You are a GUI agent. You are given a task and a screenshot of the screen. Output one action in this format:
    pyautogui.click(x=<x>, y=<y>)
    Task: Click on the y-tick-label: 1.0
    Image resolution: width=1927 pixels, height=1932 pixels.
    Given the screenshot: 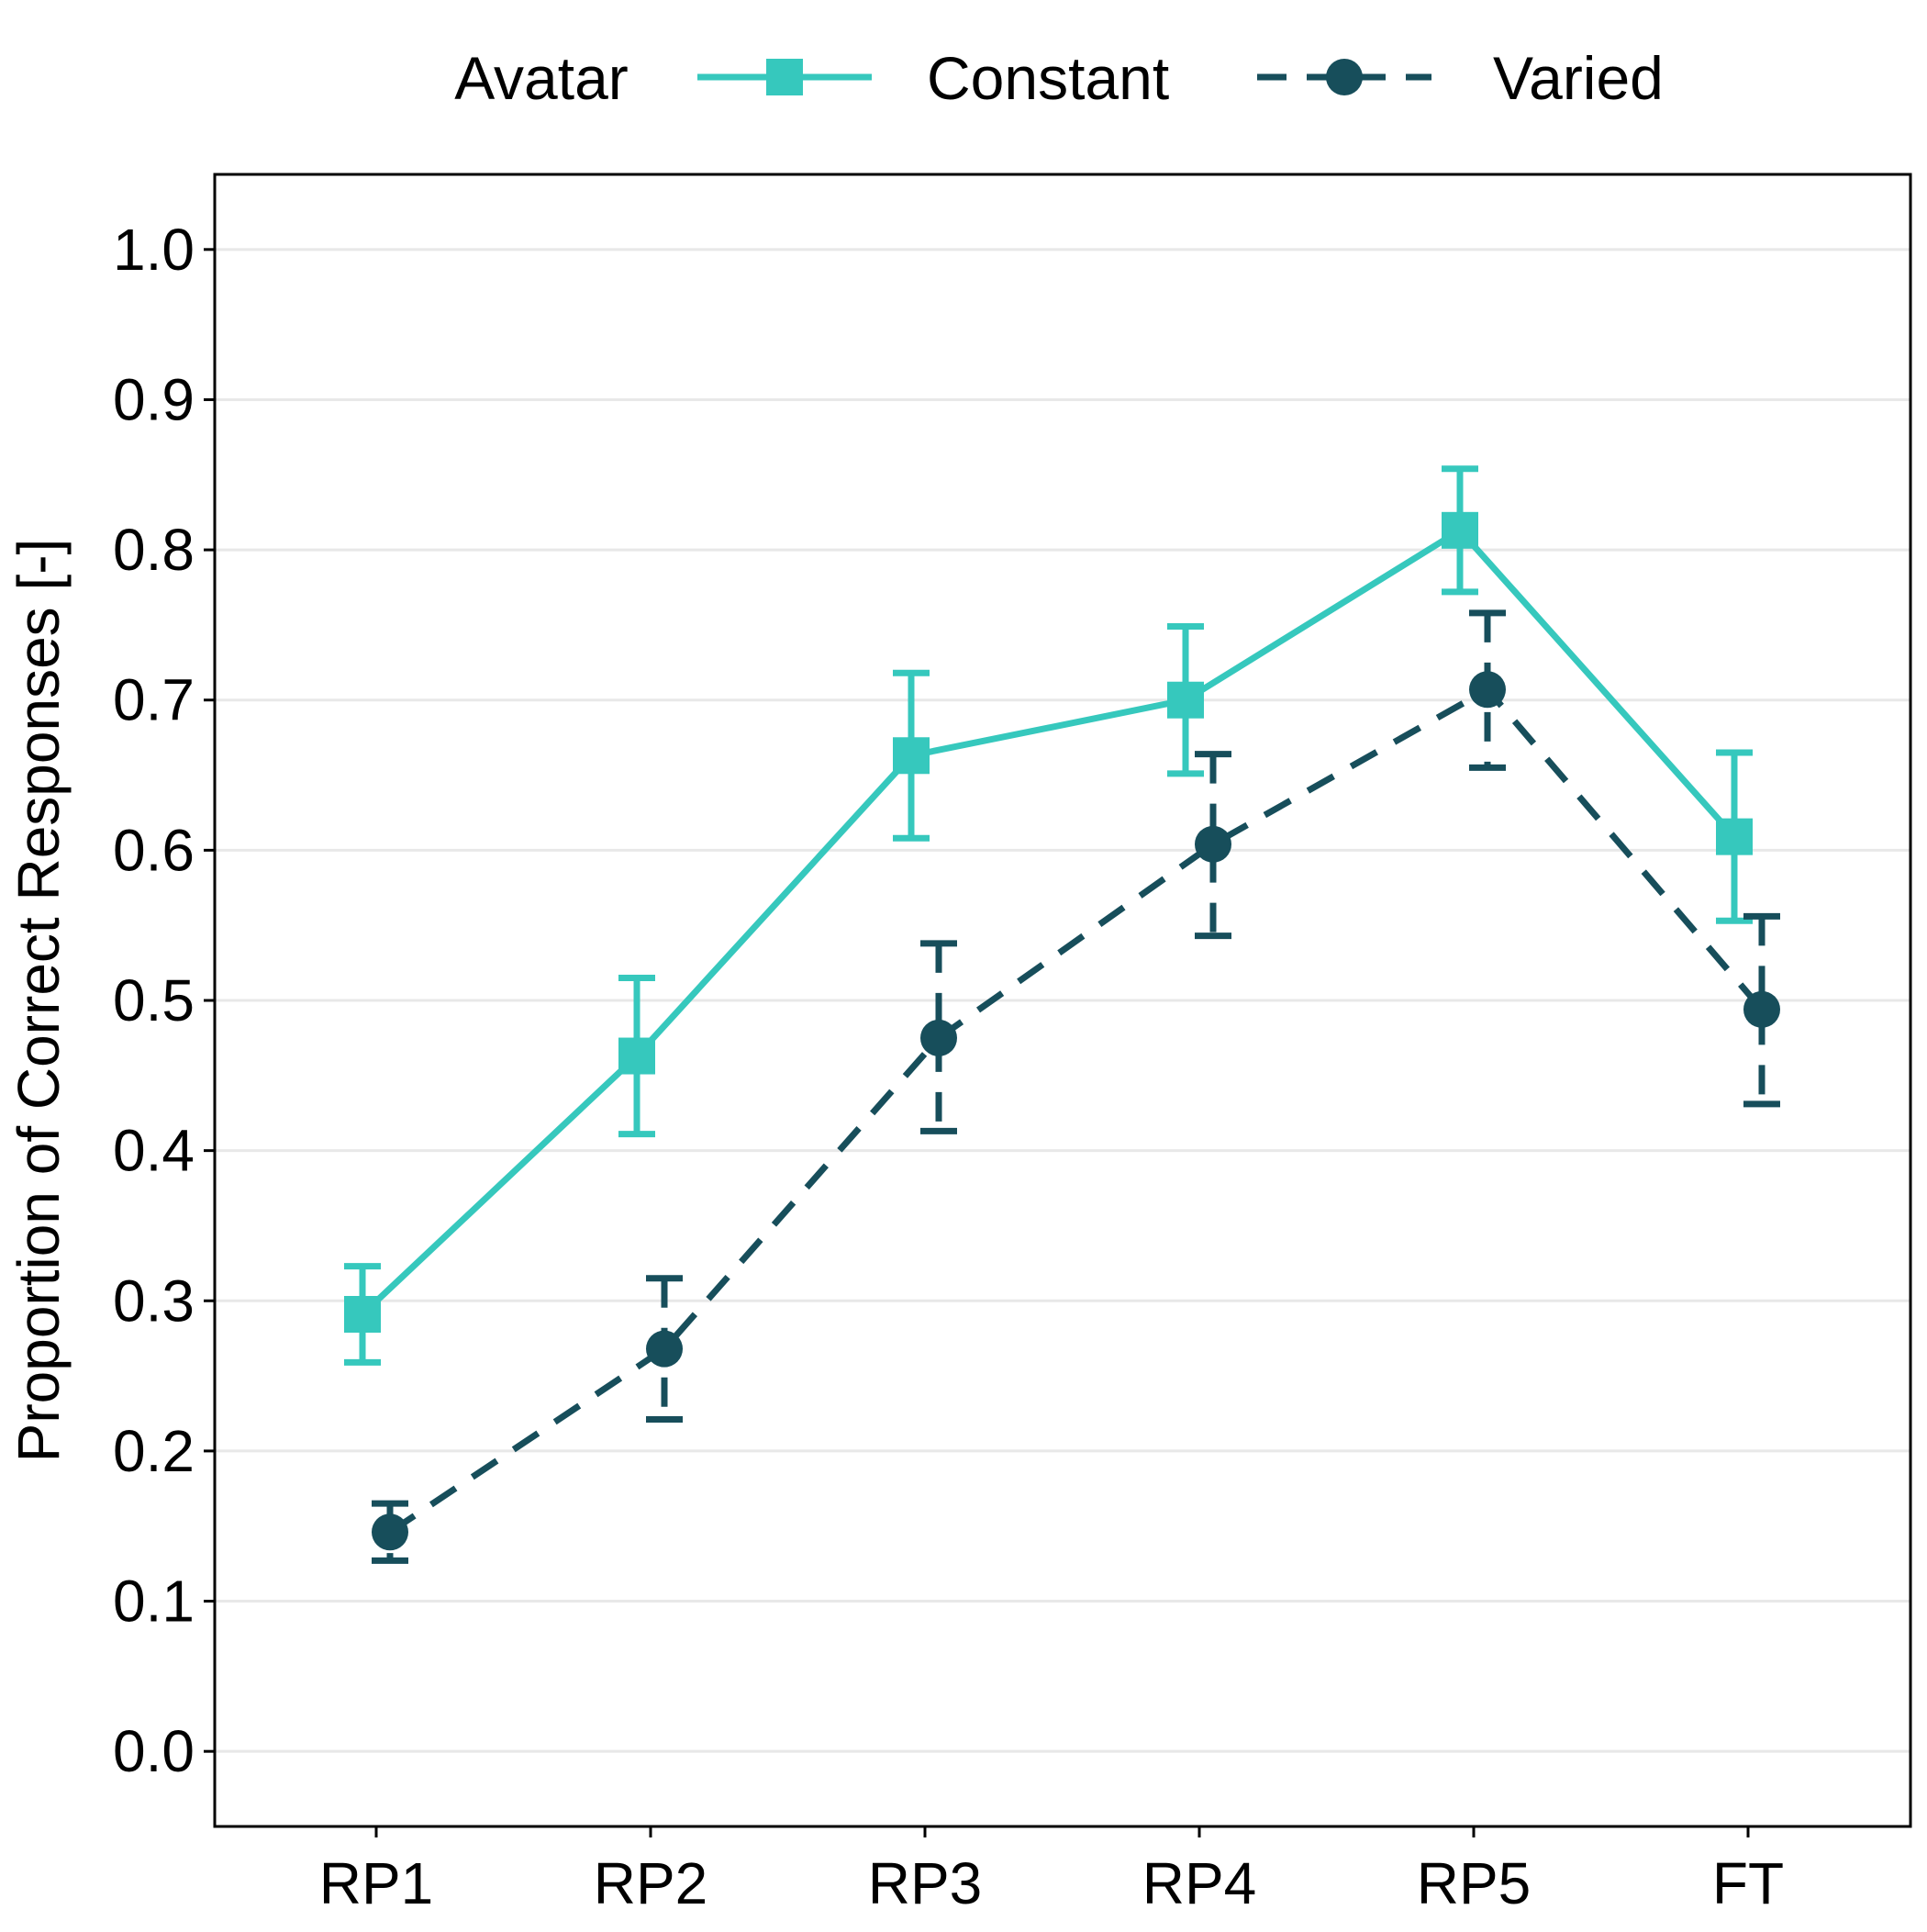 What is the action you would take?
    pyautogui.click(x=154, y=250)
    